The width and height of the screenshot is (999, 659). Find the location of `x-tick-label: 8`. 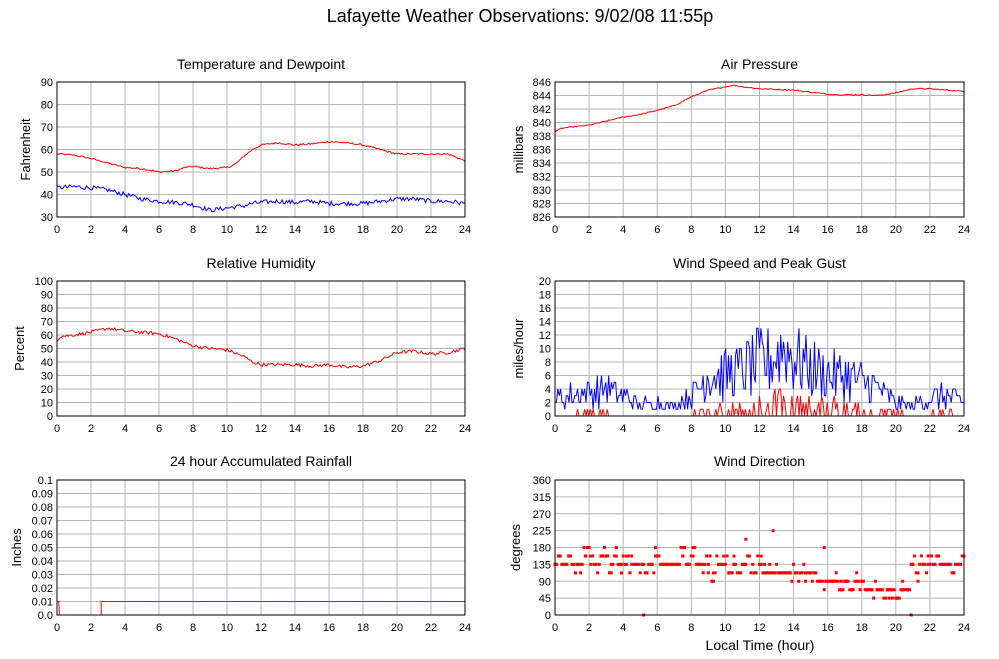

x-tick-label: 8 is located at coordinates (691, 230).